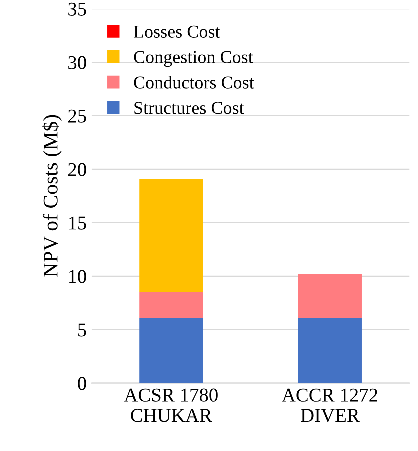 This screenshot has width=418, height=451. What do you see at coordinates (194, 59) in the screenshot?
I see `legend-label: Congestion Cost` at bounding box center [194, 59].